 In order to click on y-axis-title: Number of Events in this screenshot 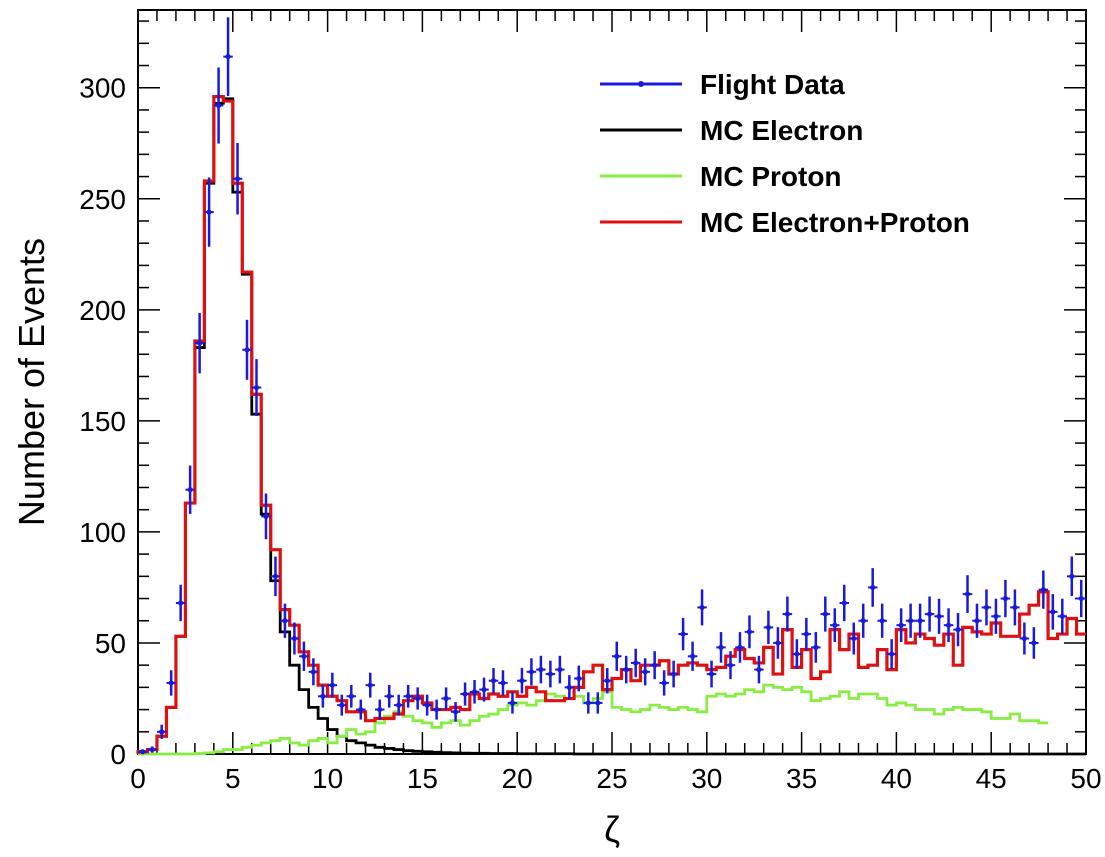, I will do `click(31, 382)`.